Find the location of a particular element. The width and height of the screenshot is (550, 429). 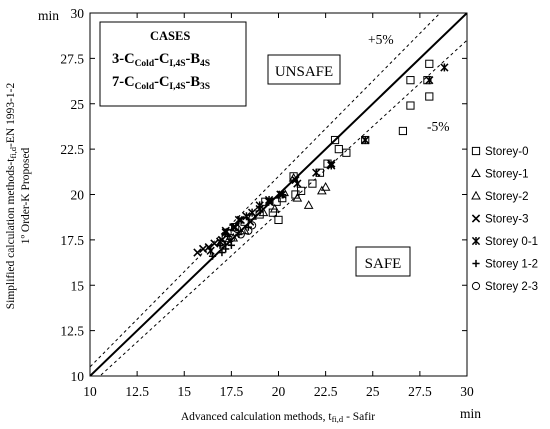

x-tick-label: 10 is located at coordinates (90, 391).